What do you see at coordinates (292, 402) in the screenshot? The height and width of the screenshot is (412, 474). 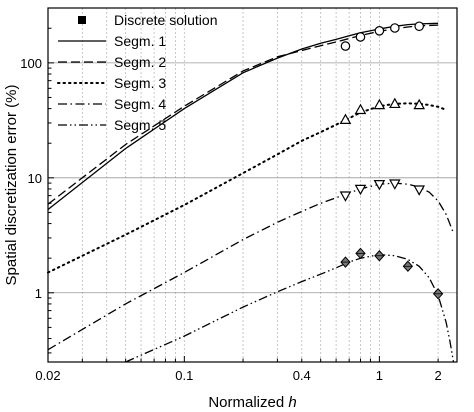 I see `x-axis-label-variable: h` at bounding box center [292, 402].